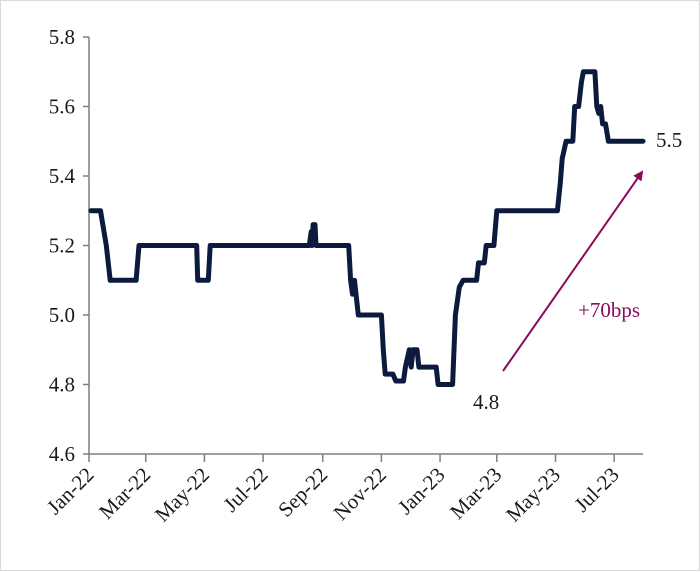  Describe the element at coordinates (182, 495) in the screenshot. I see `x-tick-label: May-22` at that location.